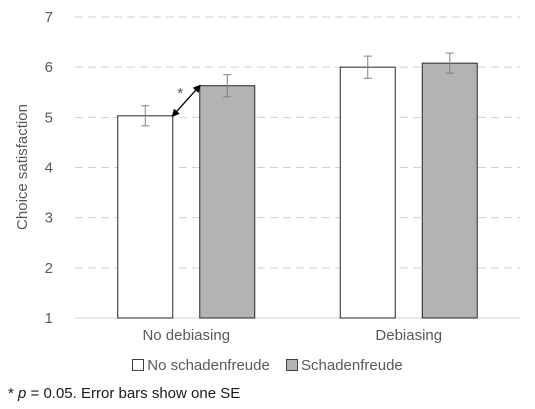 The width and height of the screenshot is (535, 409). What do you see at coordinates (186, 335) in the screenshot?
I see `x-tick-label: No debiasing` at bounding box center [186, 335].